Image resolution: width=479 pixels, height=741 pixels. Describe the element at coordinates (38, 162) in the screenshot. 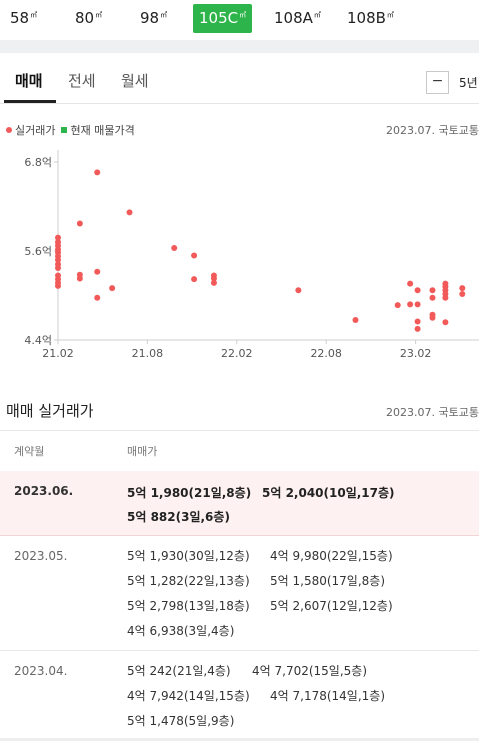

I see `y-tick-label: 6.8억` at that location.